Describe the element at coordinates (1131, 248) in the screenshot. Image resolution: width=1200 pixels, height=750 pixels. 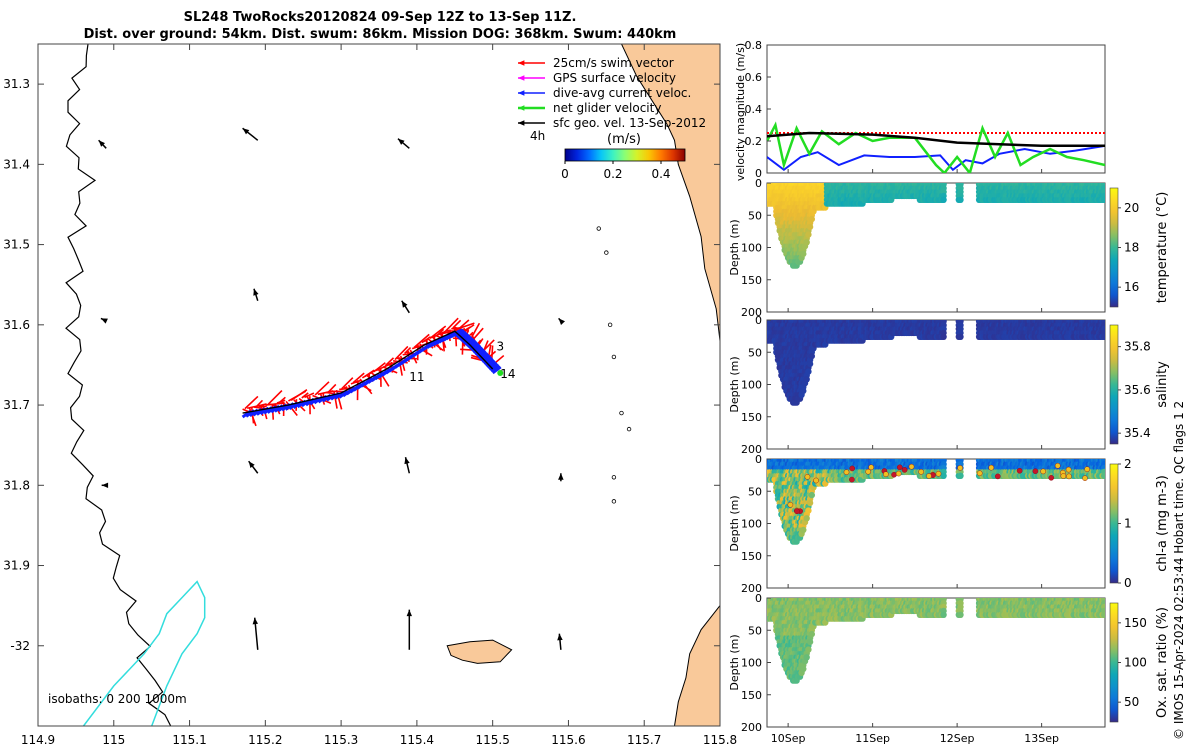
I see `colorbar-tick-label: 18` at that location.